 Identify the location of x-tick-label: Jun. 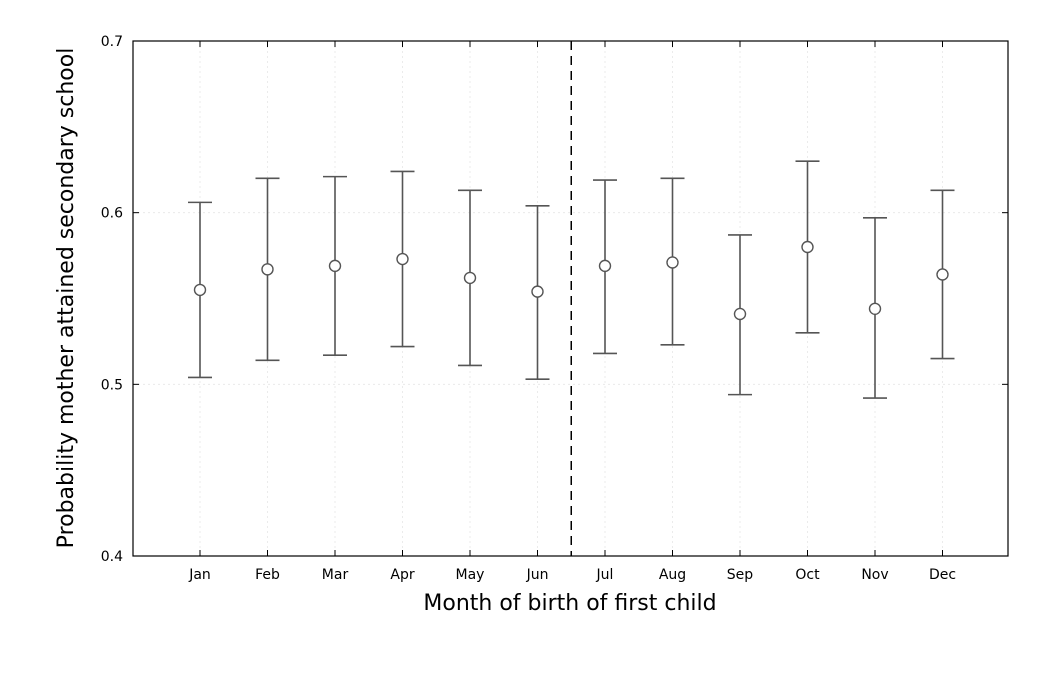
(537, 575).